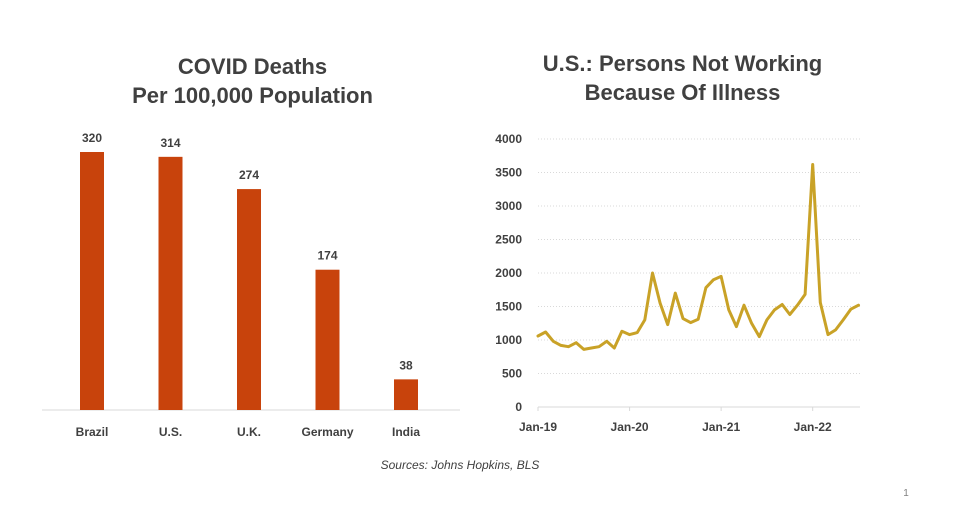 The image size is (960, 520). I want to click on line-chart-title-line-1: U.S.: Persons Not Working, so click(682, 63).